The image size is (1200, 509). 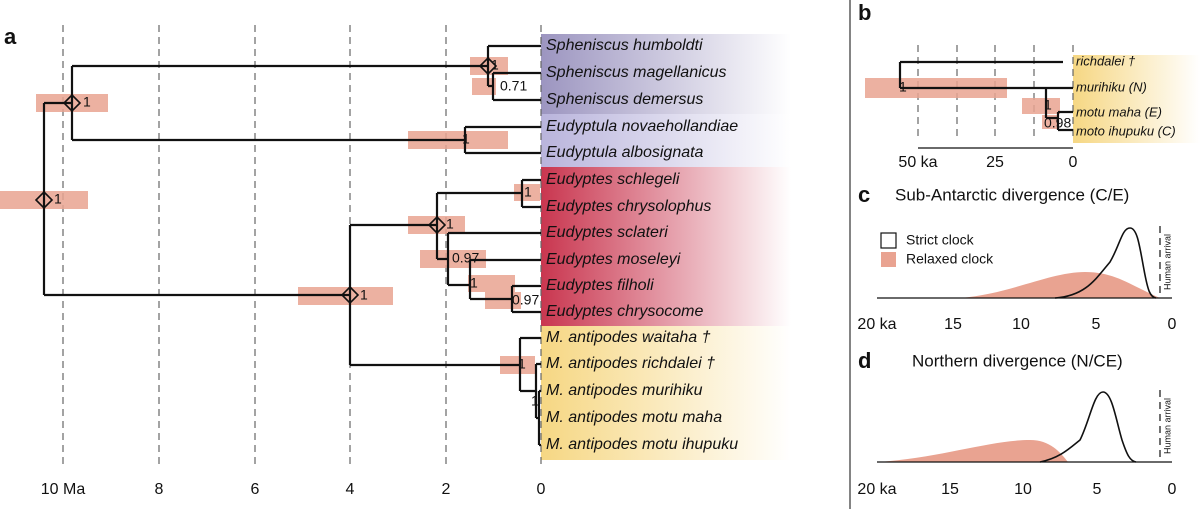 What do you see at coordinates (642, 444) in the screenshot?
I see `taxon-label: M. antipodes motu ihupuku` at bounding box center [642, 444].